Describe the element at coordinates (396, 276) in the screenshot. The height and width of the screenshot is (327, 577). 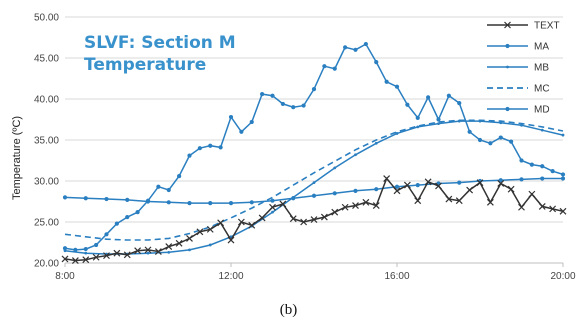
I see `x-tick-label: 16:00` at that location.